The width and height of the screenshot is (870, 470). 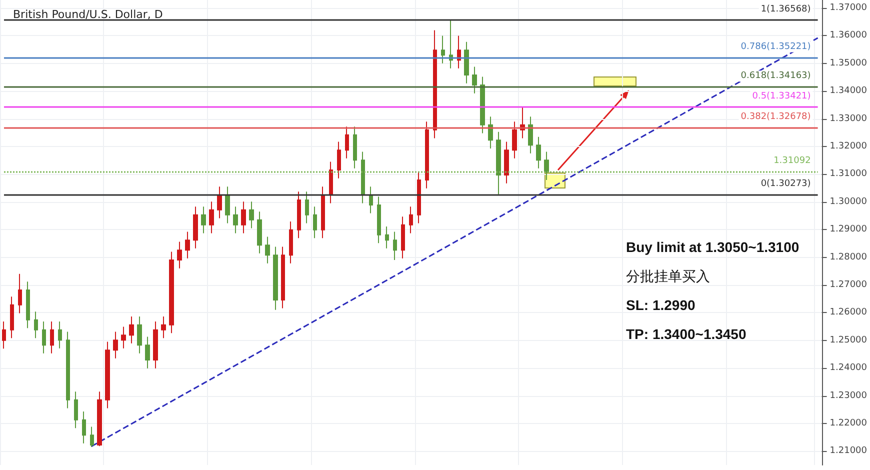 What do you see at coordinates (849, 8) in the screenshot?
I see `y-tick-label: 1.37000` at bounding box center [849, 8].